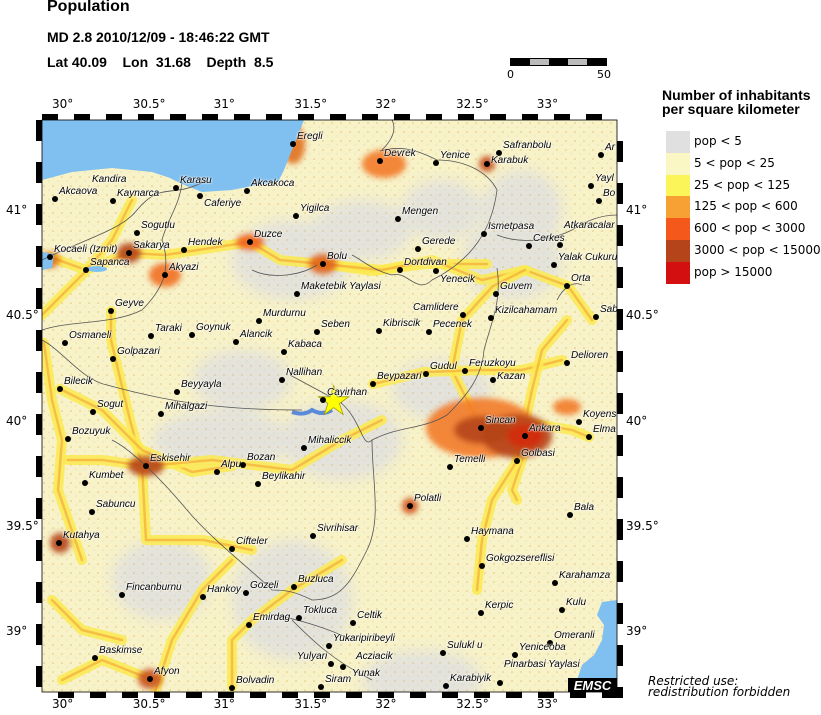 This screenshot has width=821, height=715. Describe the element at coordinates (386, 704) in the screenshot. I see `bottom-lon-label: 32°` at that location.